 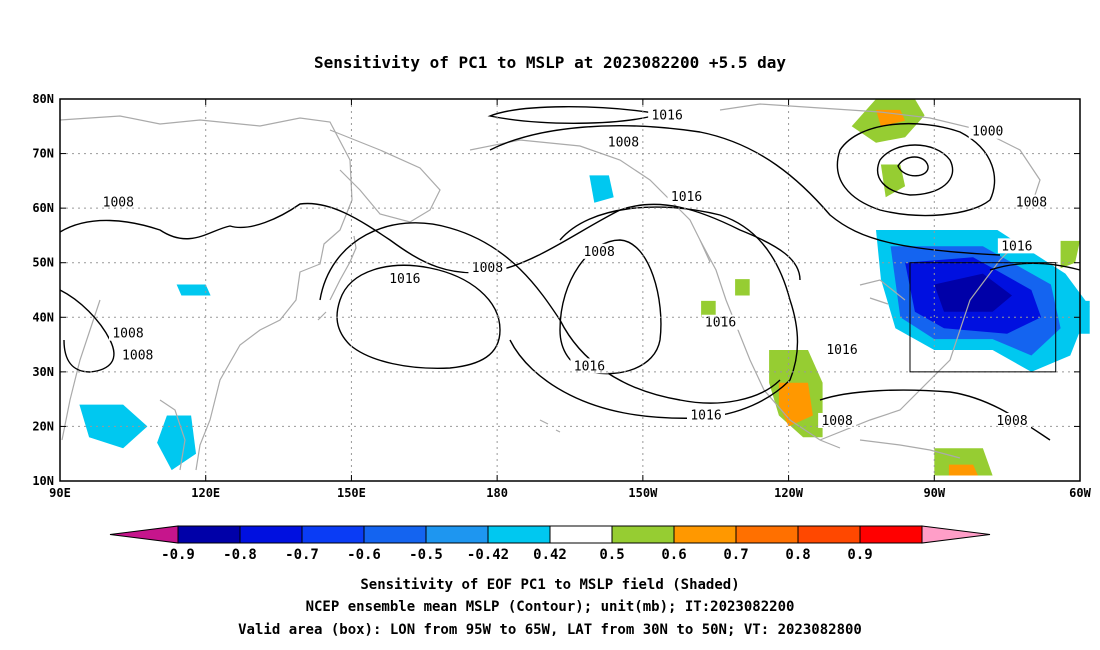 I want to click on lon-tick-label: 150E, so click(x=351, y=493).